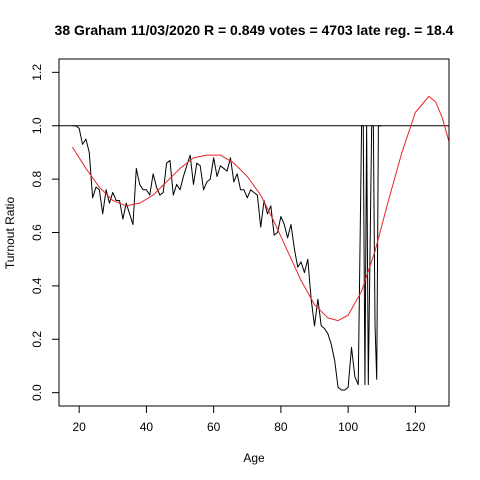 This screenshot has height=480, width=480. Describe the element at coordinates (281, 427) in the screenshot. I see `x-tick-label-3: 80` at that location.